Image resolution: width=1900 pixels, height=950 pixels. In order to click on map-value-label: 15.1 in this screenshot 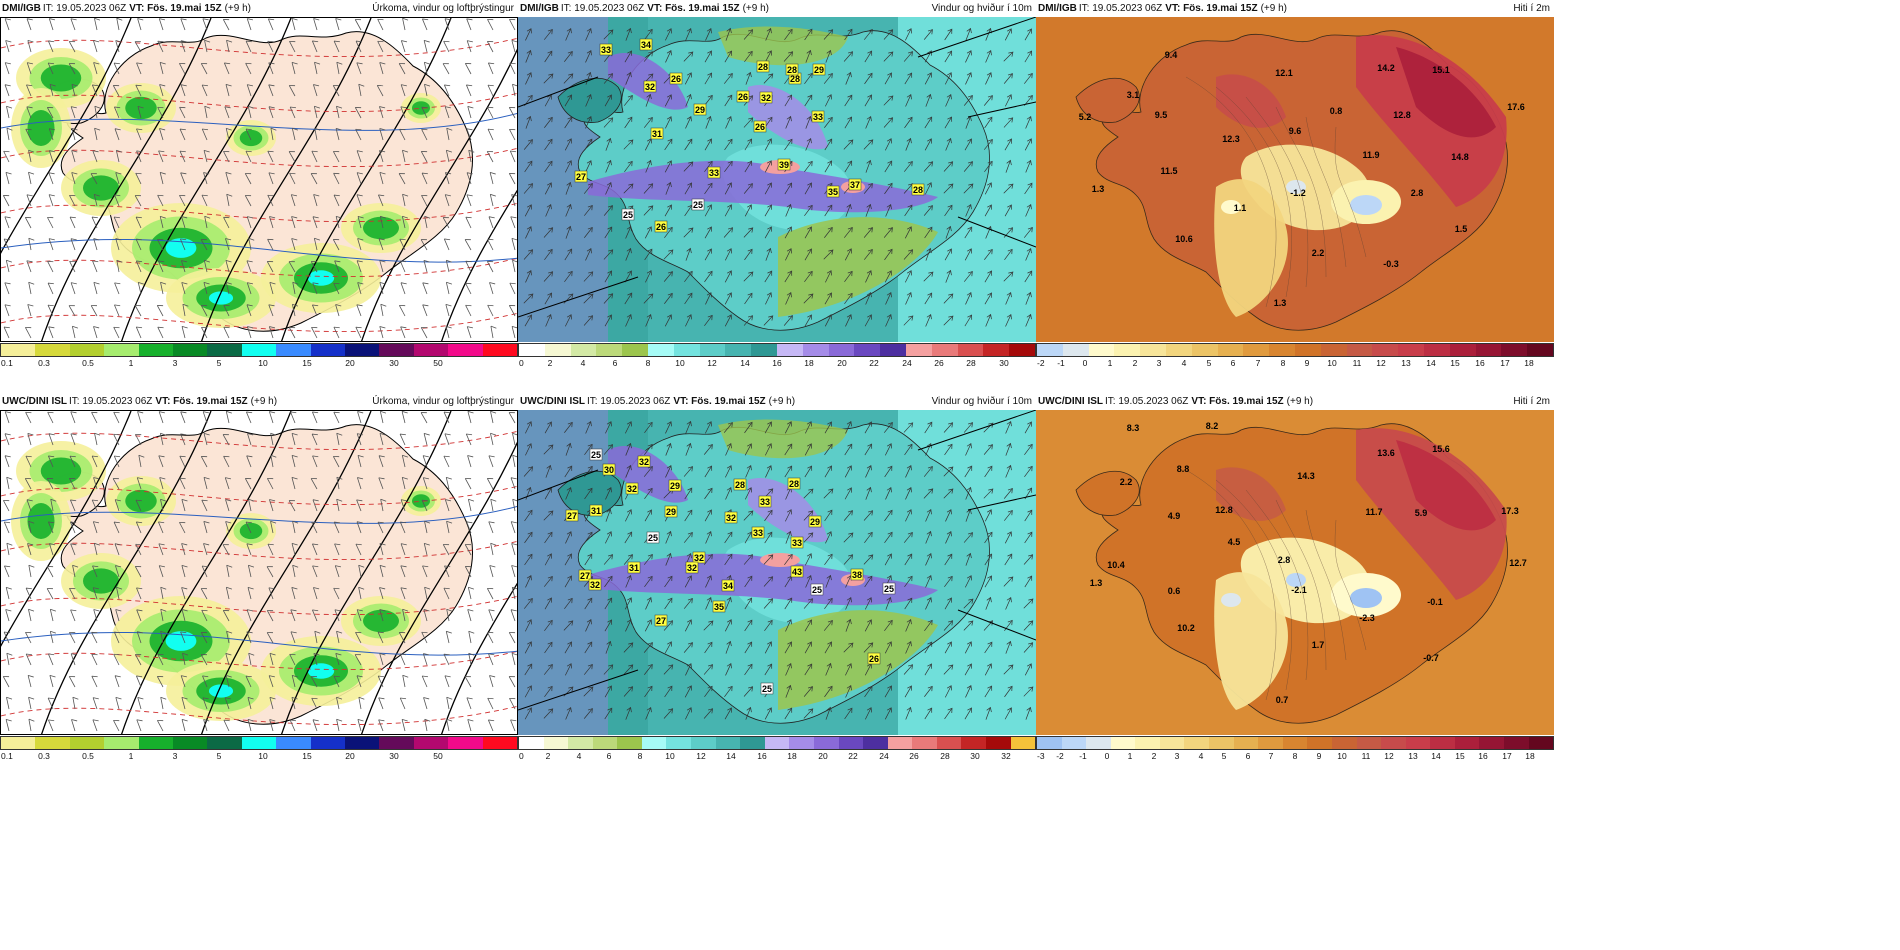, I will do `click(1441, 70)`.